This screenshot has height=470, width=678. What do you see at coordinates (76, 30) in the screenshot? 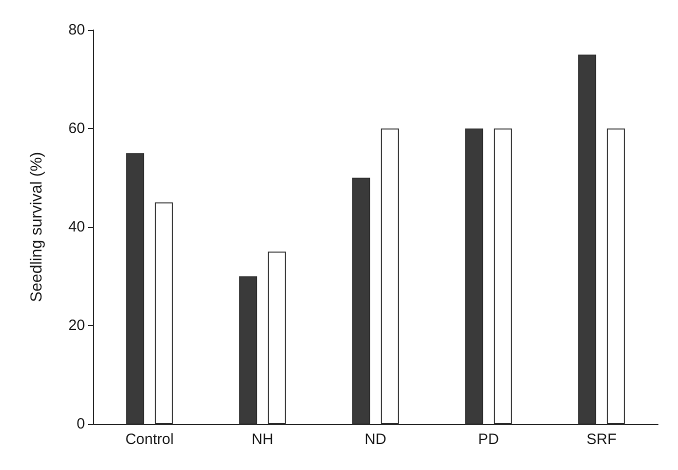
I see `y-tick-label: 80` at bounding box center [76, 30].